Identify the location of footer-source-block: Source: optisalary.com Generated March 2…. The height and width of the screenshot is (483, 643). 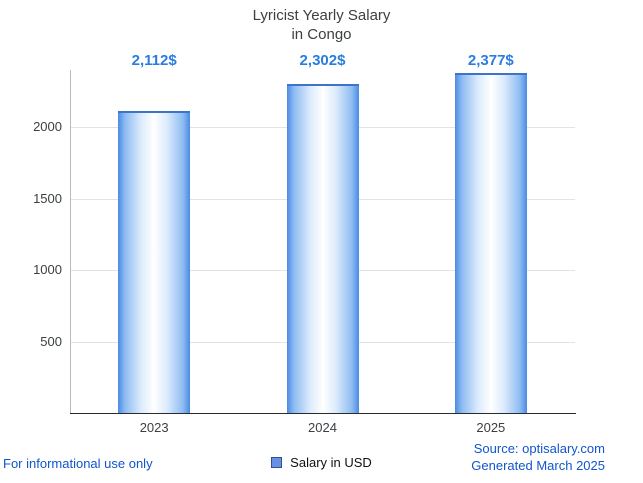
(538, 457).